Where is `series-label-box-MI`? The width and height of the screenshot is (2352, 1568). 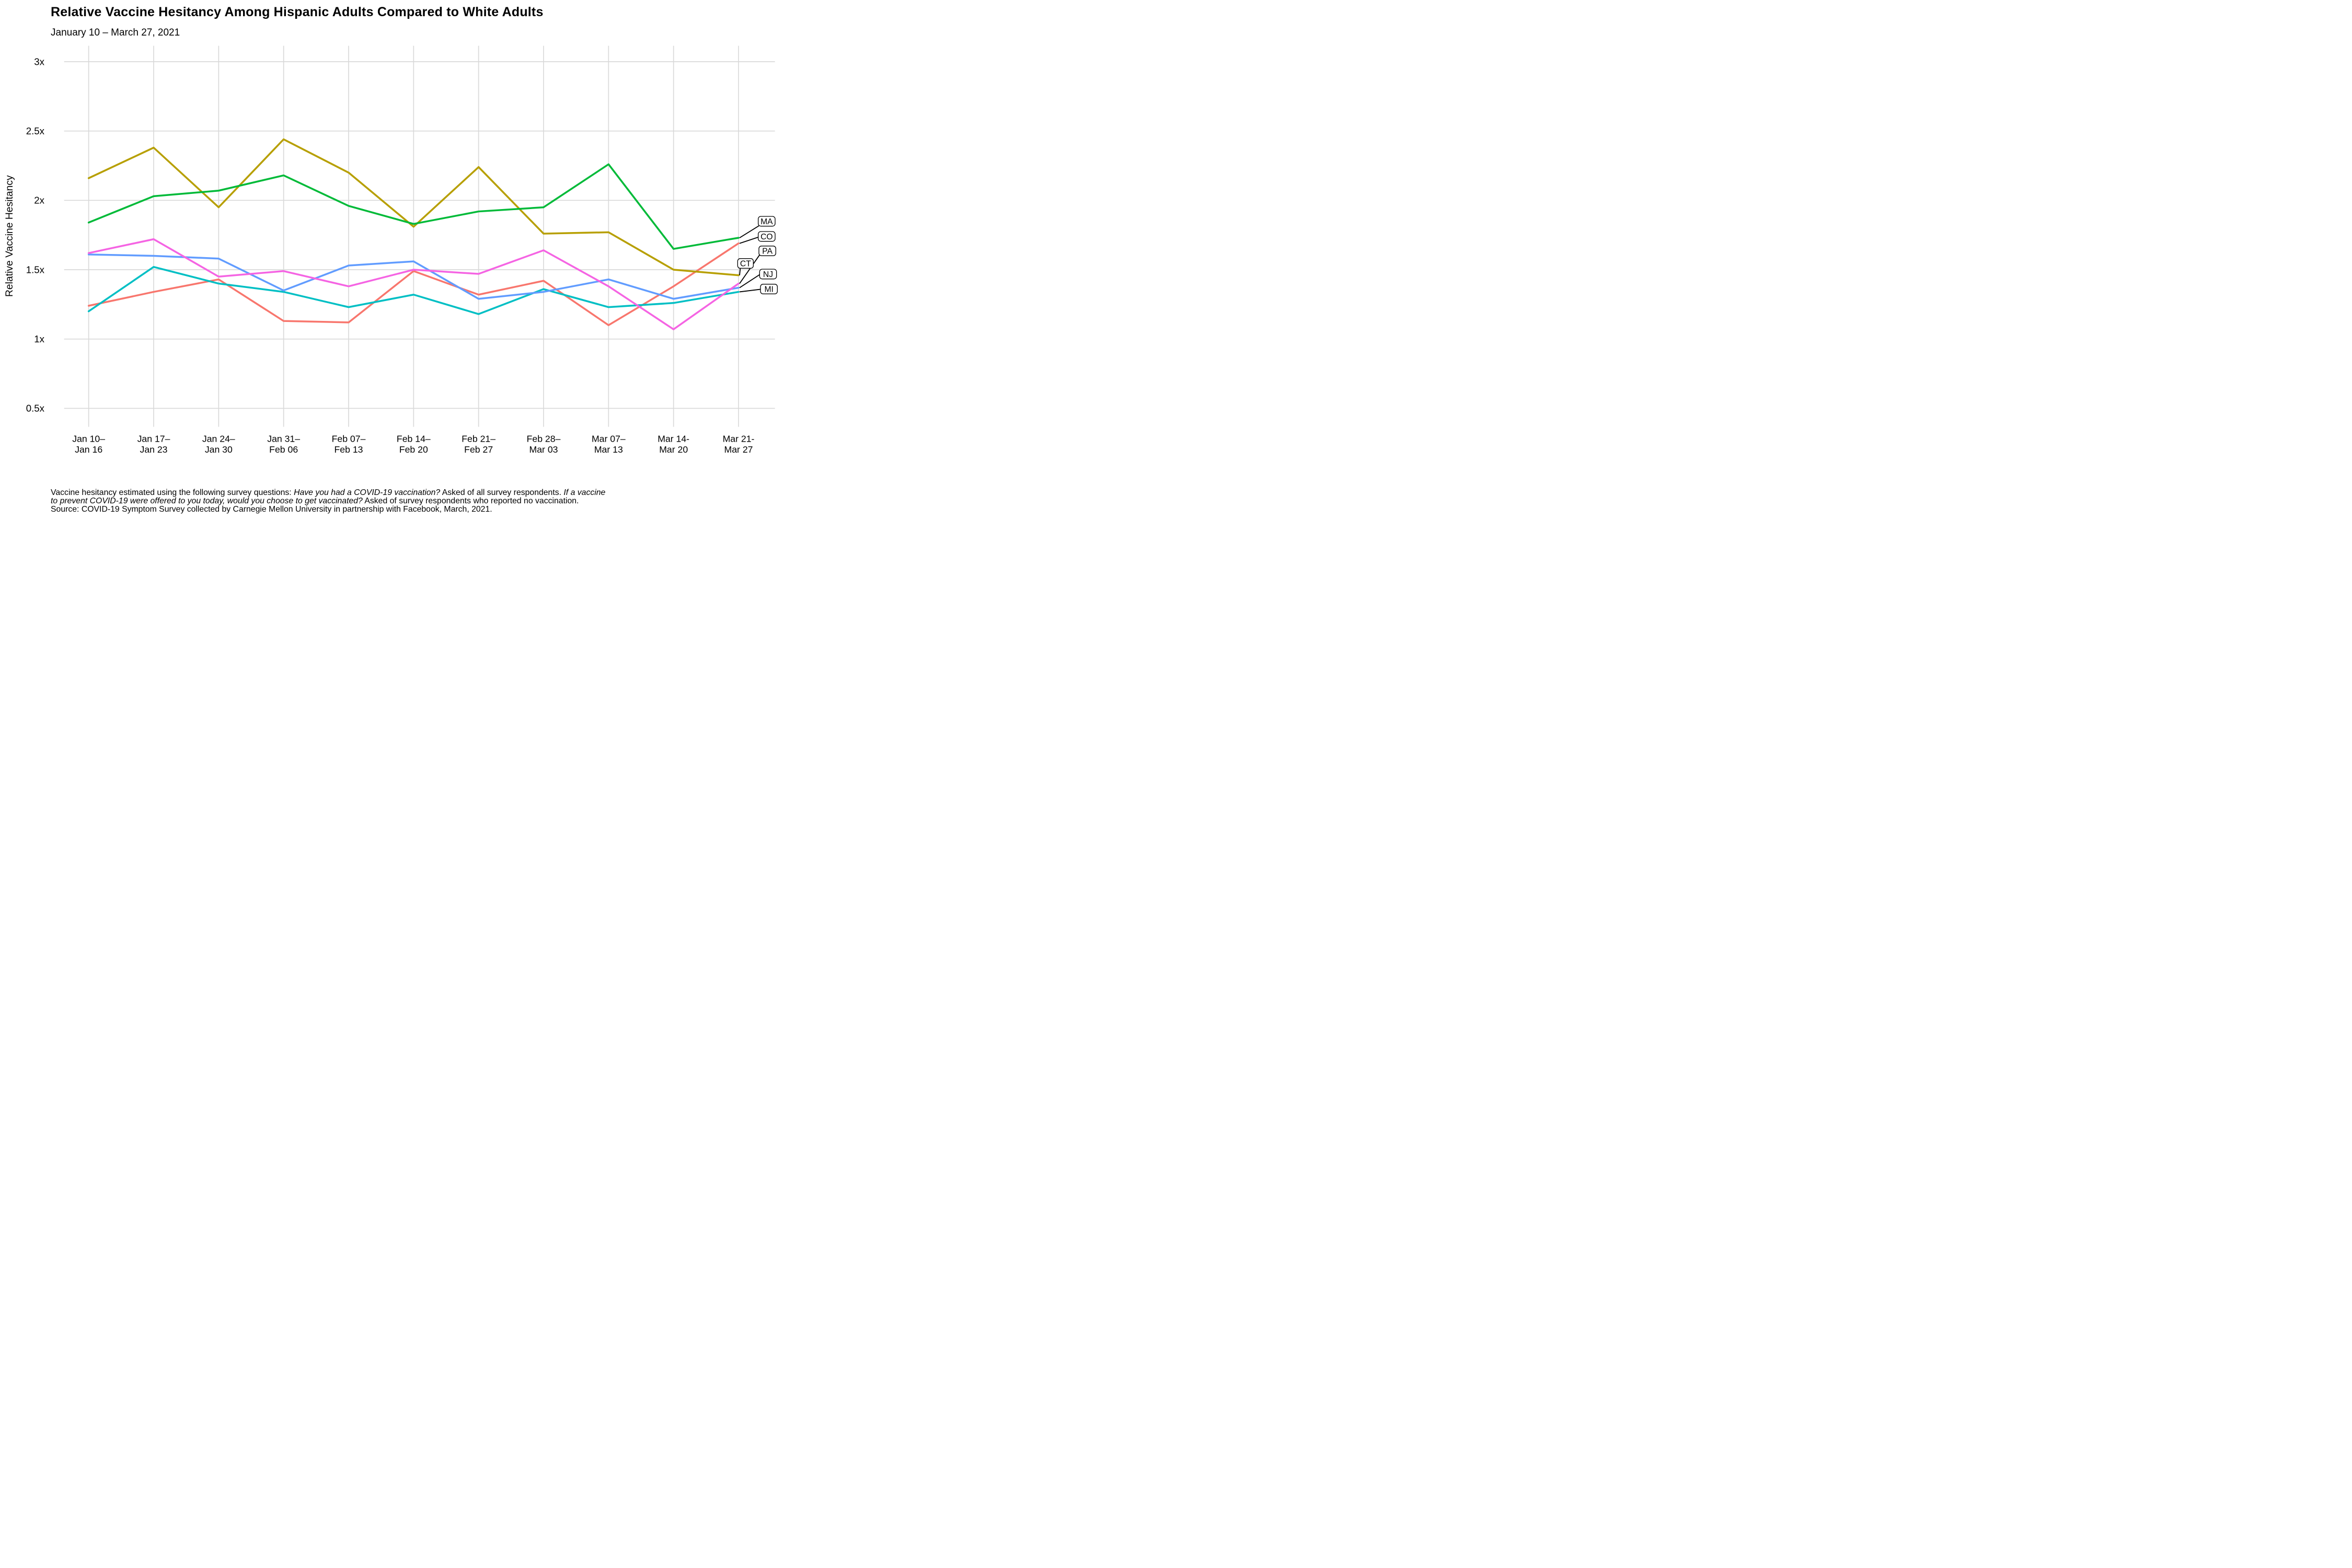
series-label-box-MI is located at coordinates (769, 289).